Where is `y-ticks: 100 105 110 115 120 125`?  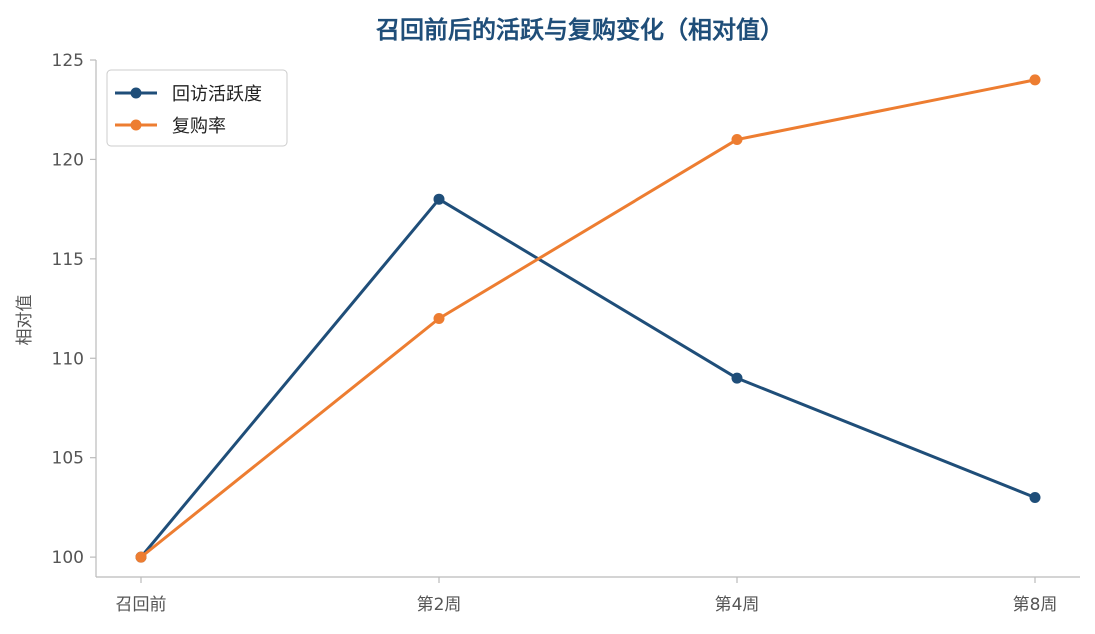
y-ticks: 100 105 110 115 120 125 is located at coordinates (74, 309).